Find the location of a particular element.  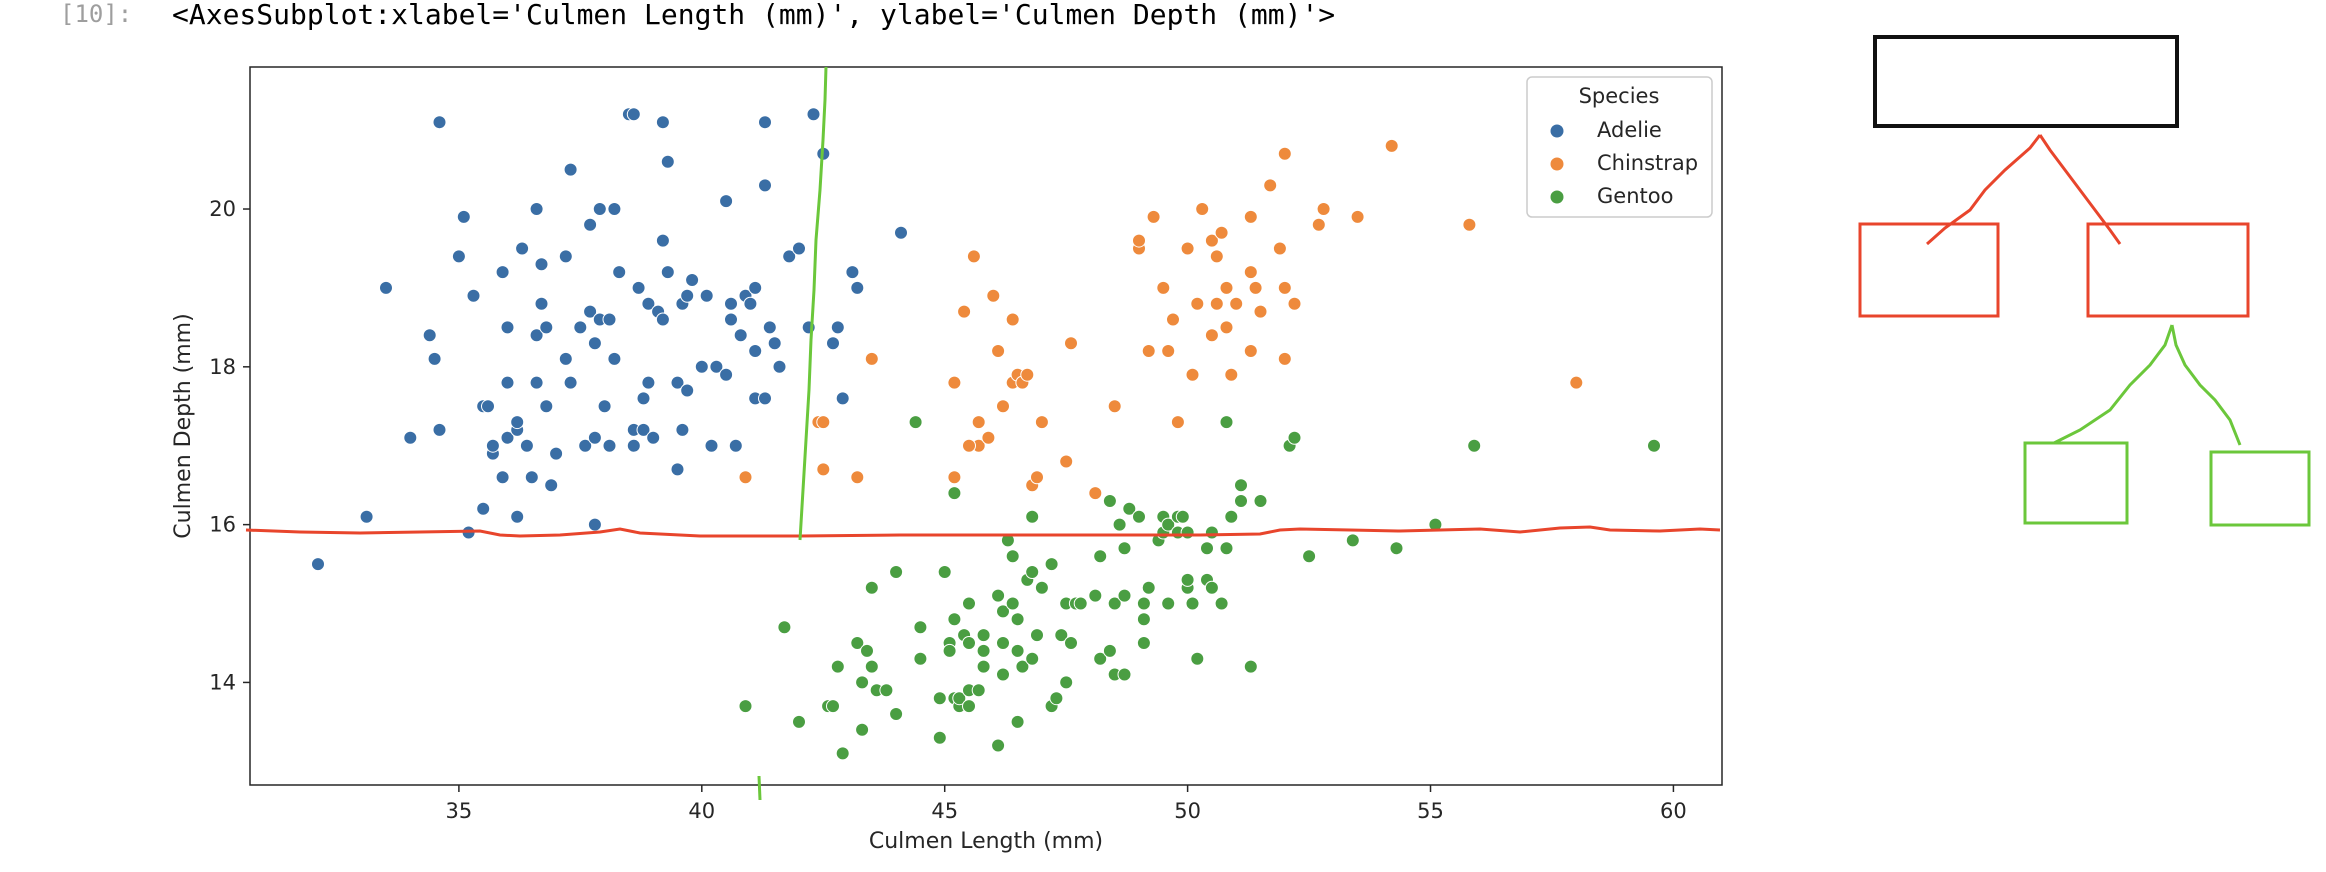

y-ticks: 14 16 18 20 is located at coordinates (229, 445).